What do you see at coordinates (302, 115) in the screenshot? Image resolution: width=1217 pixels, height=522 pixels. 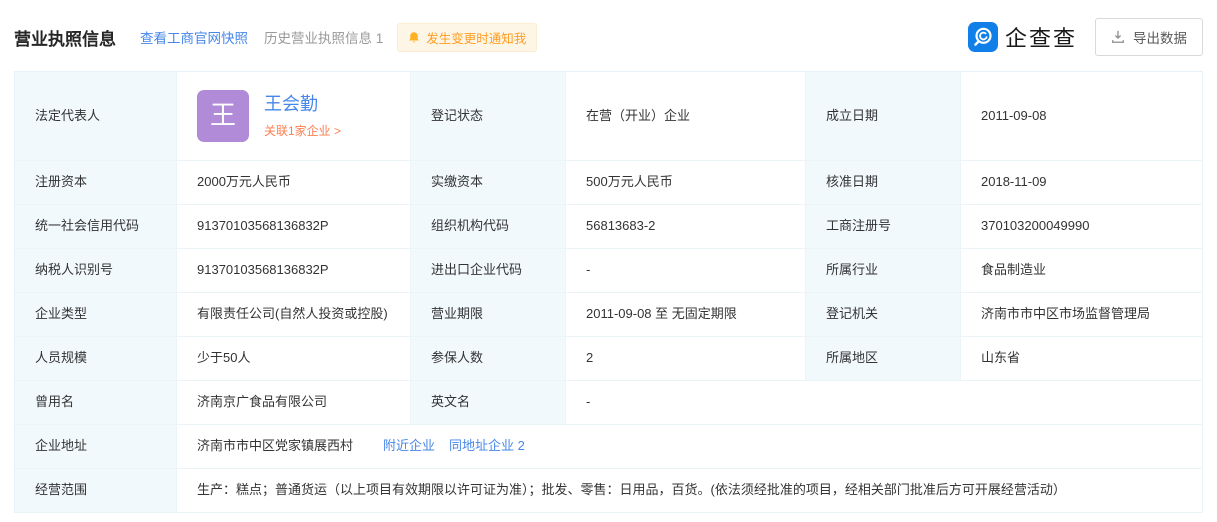 I see `legal-rep-info: 王会勤关联1家企业 >` at bounding box center [302, 115].